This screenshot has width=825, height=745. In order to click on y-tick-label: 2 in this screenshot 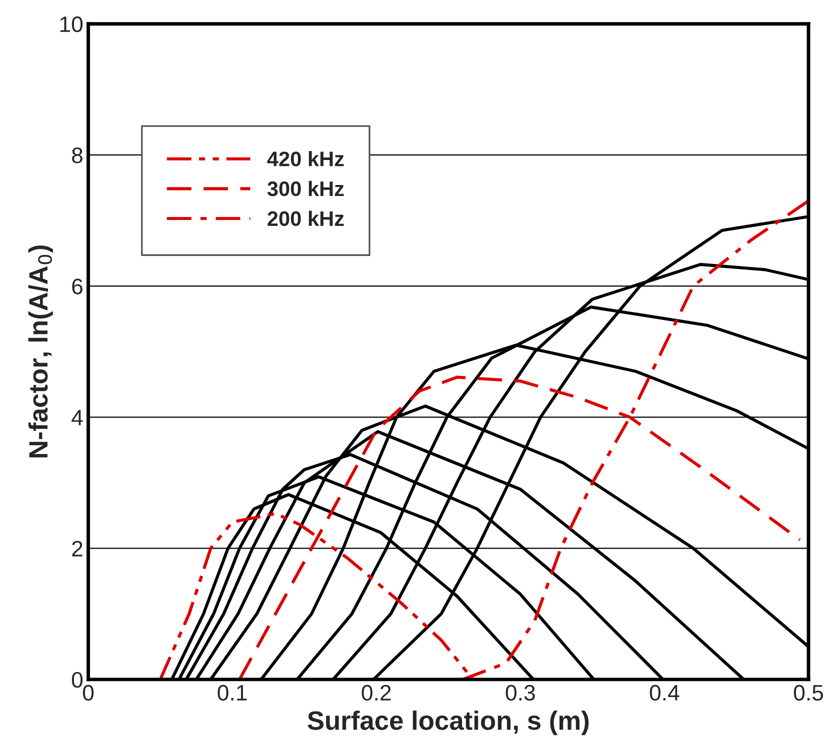, I will do `click(77, 548)`.